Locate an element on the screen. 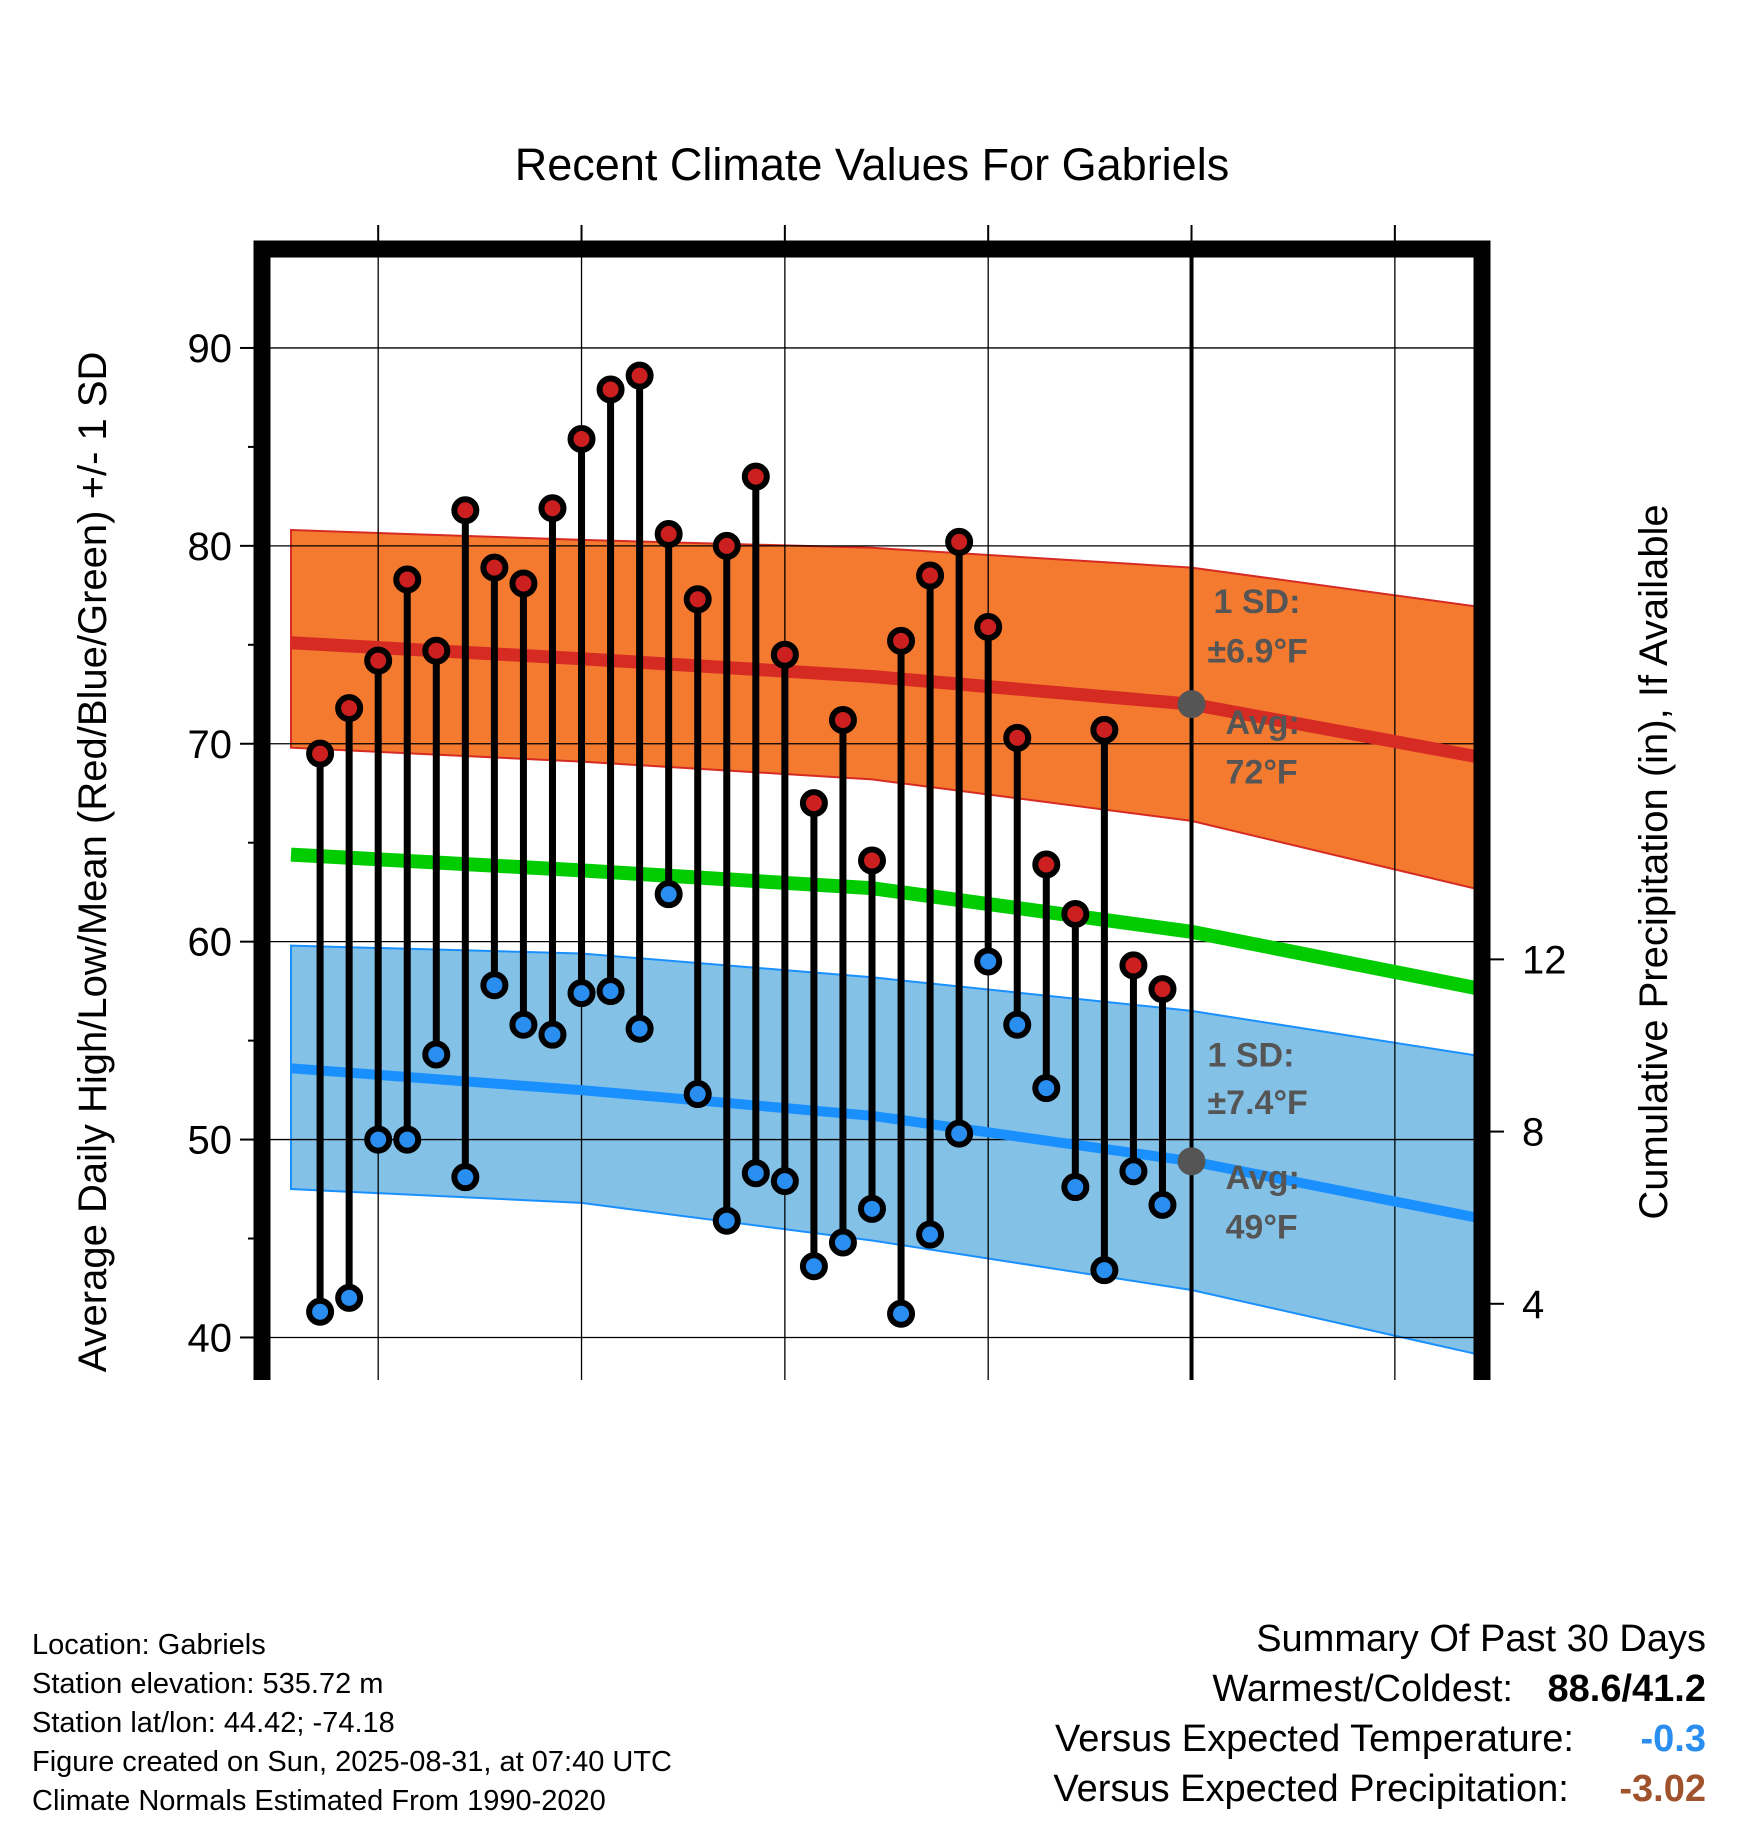 The image size is (1748, 1828). today-high-avg-marker is located at coordinates (1191, 704).